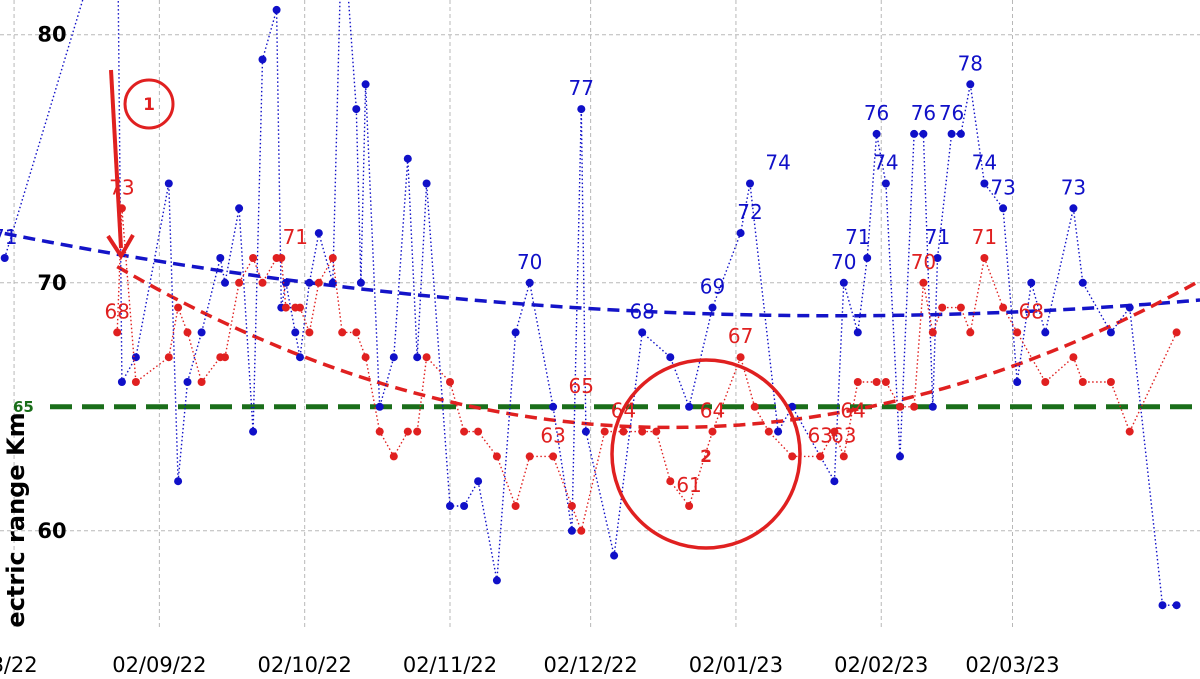 This screenshot has height=679, width=1200. I want to click on y-tick-label-60: 60, so click(51, 531).